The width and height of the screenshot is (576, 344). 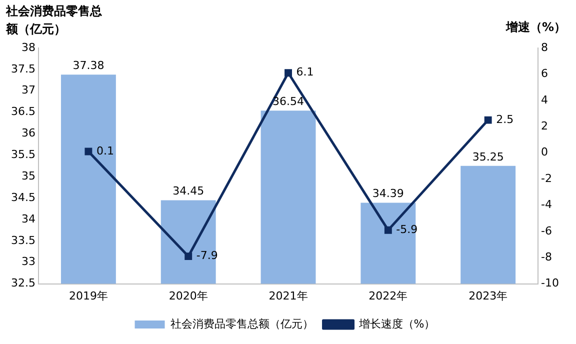 What do you see at coordinates (546, 178) in the screenshot?
I see `y2-tick-label: -2` at bounding box center [546, 178].